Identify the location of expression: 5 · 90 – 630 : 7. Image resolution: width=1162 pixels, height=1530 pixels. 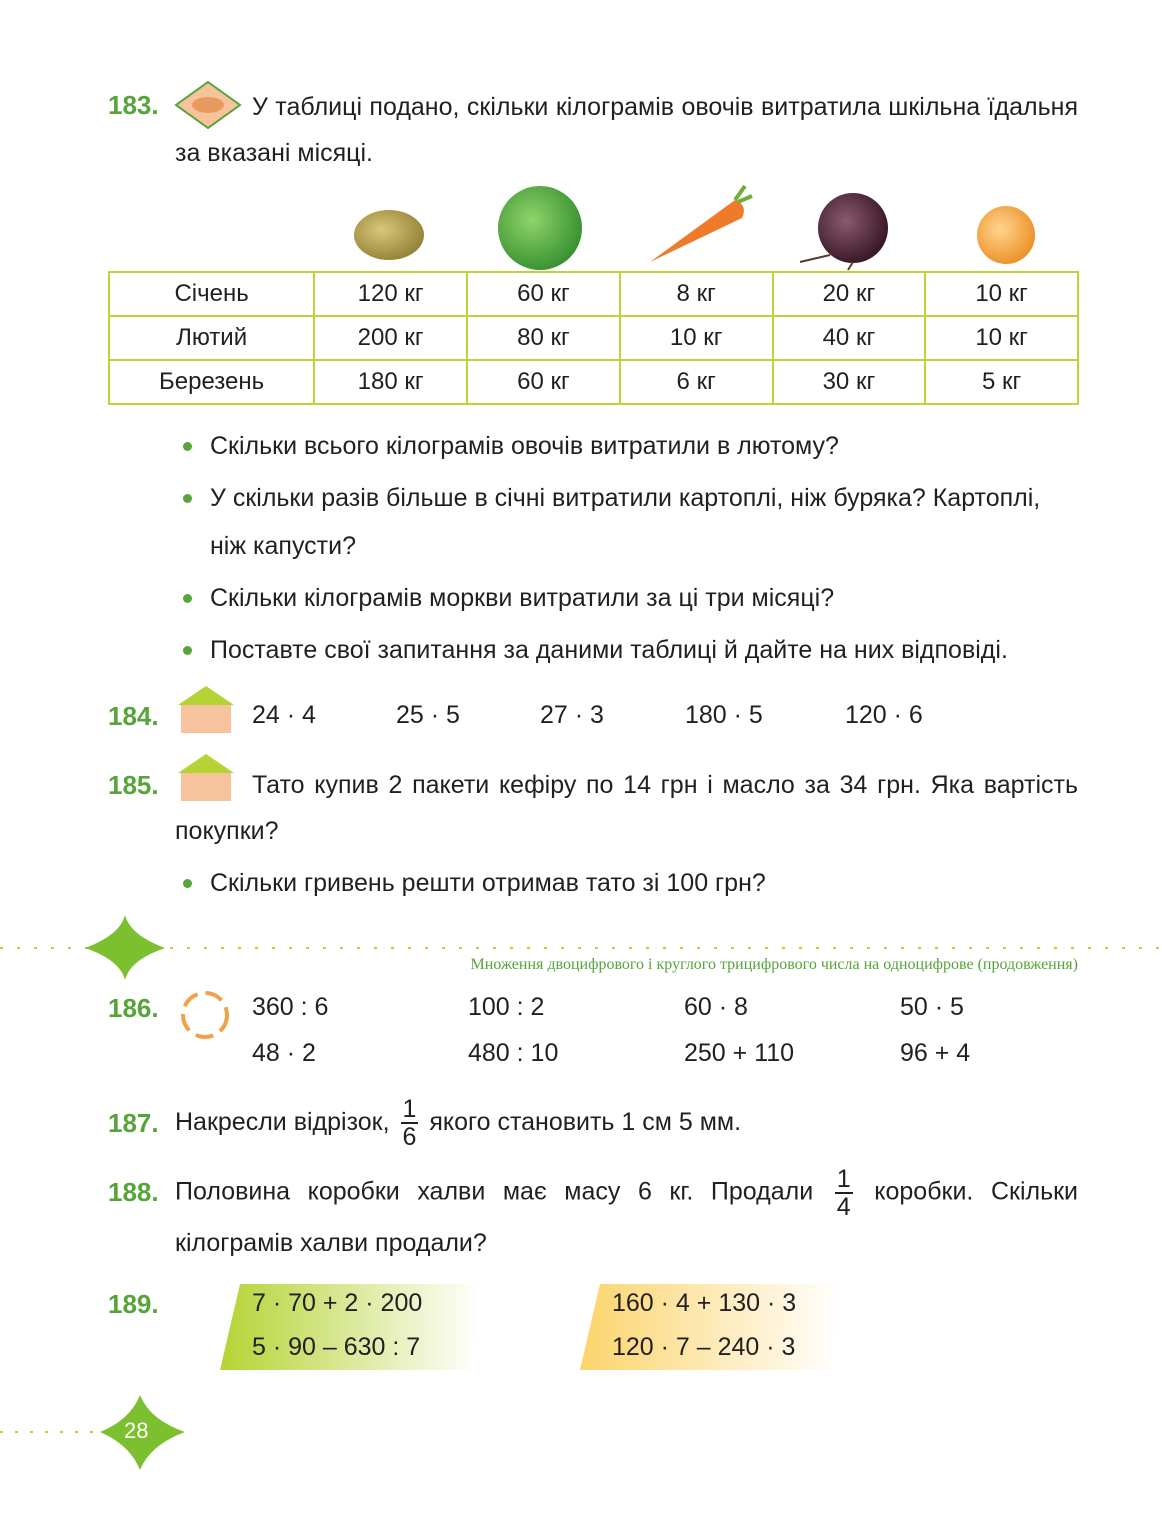
(336, 1347).